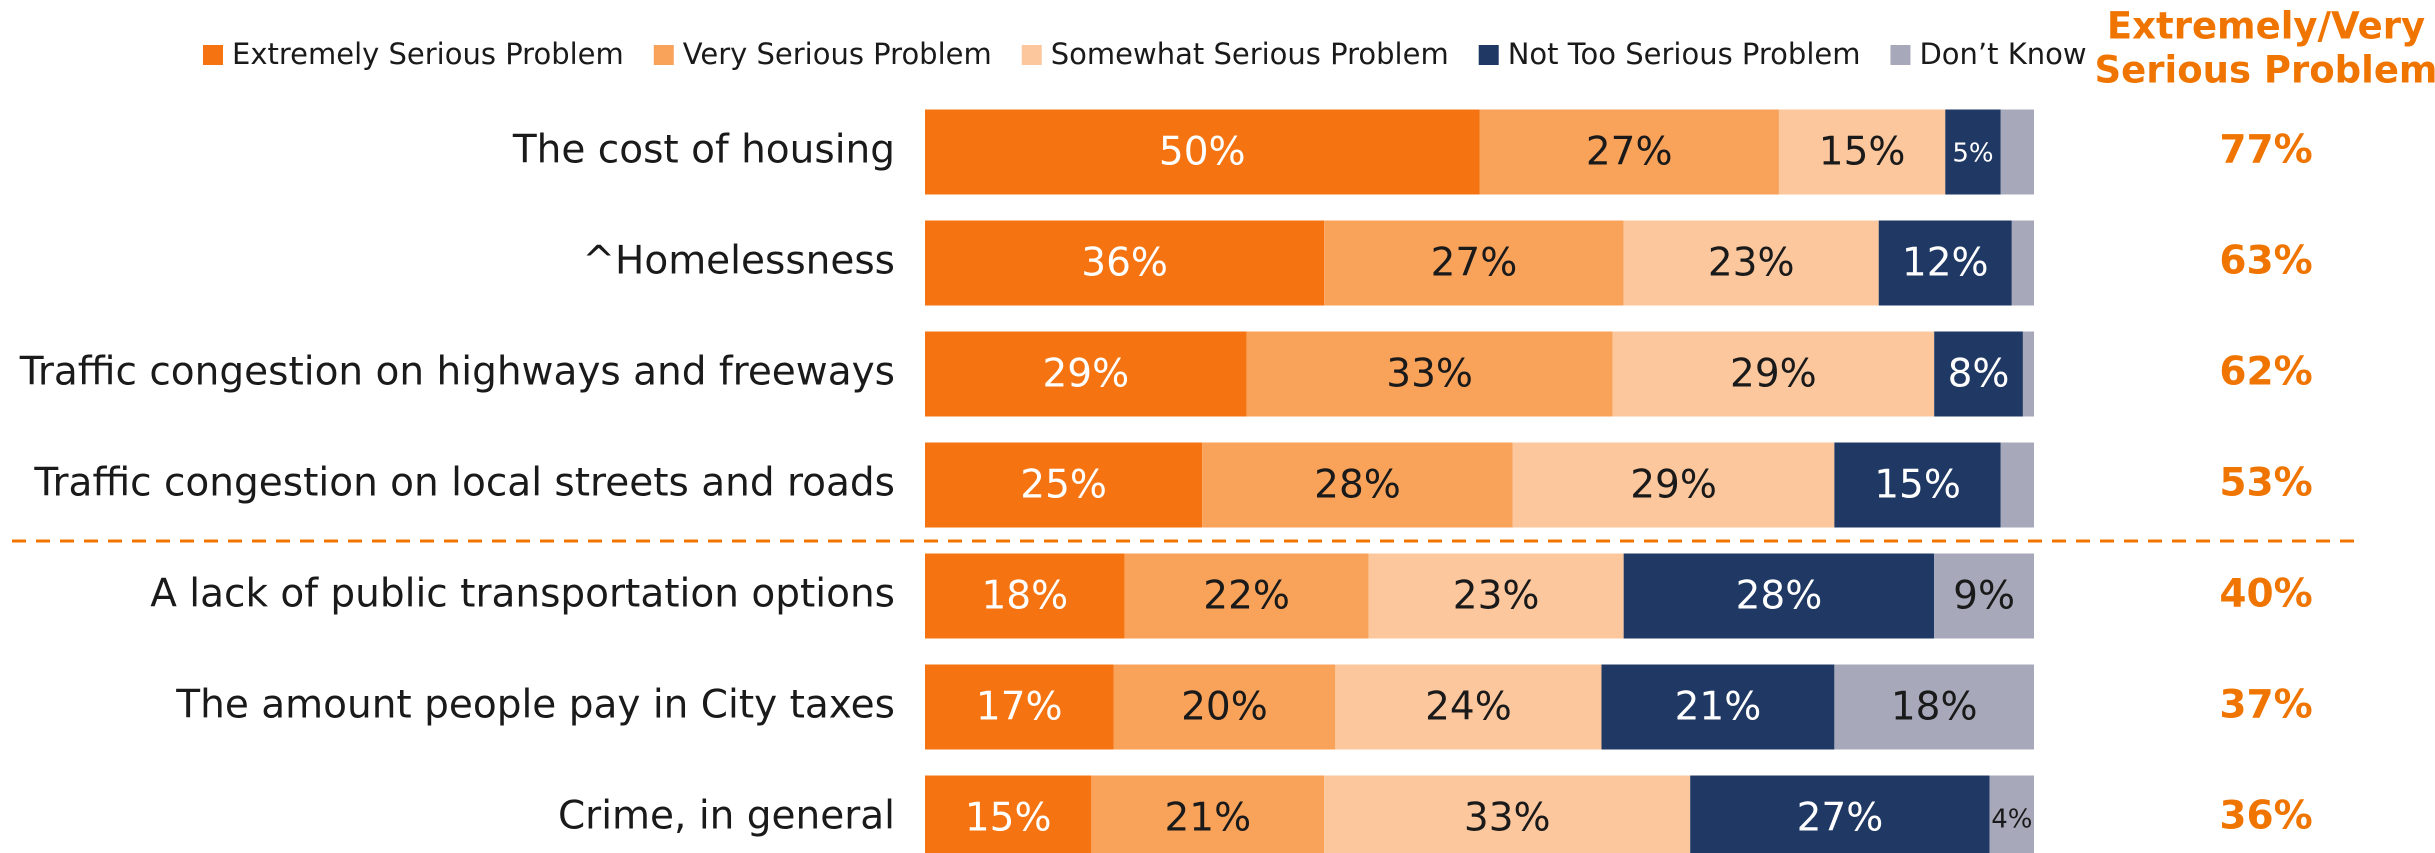 The width and height of the screenshot is (2435, 853). What do you see at coordinates (2265, 483) in the screenshot?
I see `total-label: 53%` at bounding box center [2265, 483].